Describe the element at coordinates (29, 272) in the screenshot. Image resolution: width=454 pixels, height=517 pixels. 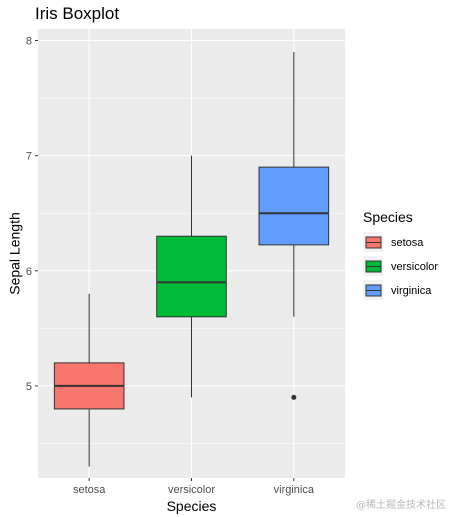
I see `y-tick-label: 6` at that location.